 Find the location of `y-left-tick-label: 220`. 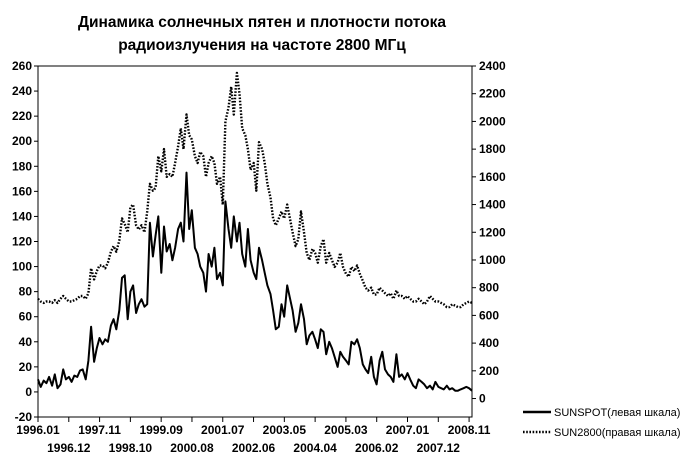

y-left-tick-label: 220 is located at coordinates (22, 116).